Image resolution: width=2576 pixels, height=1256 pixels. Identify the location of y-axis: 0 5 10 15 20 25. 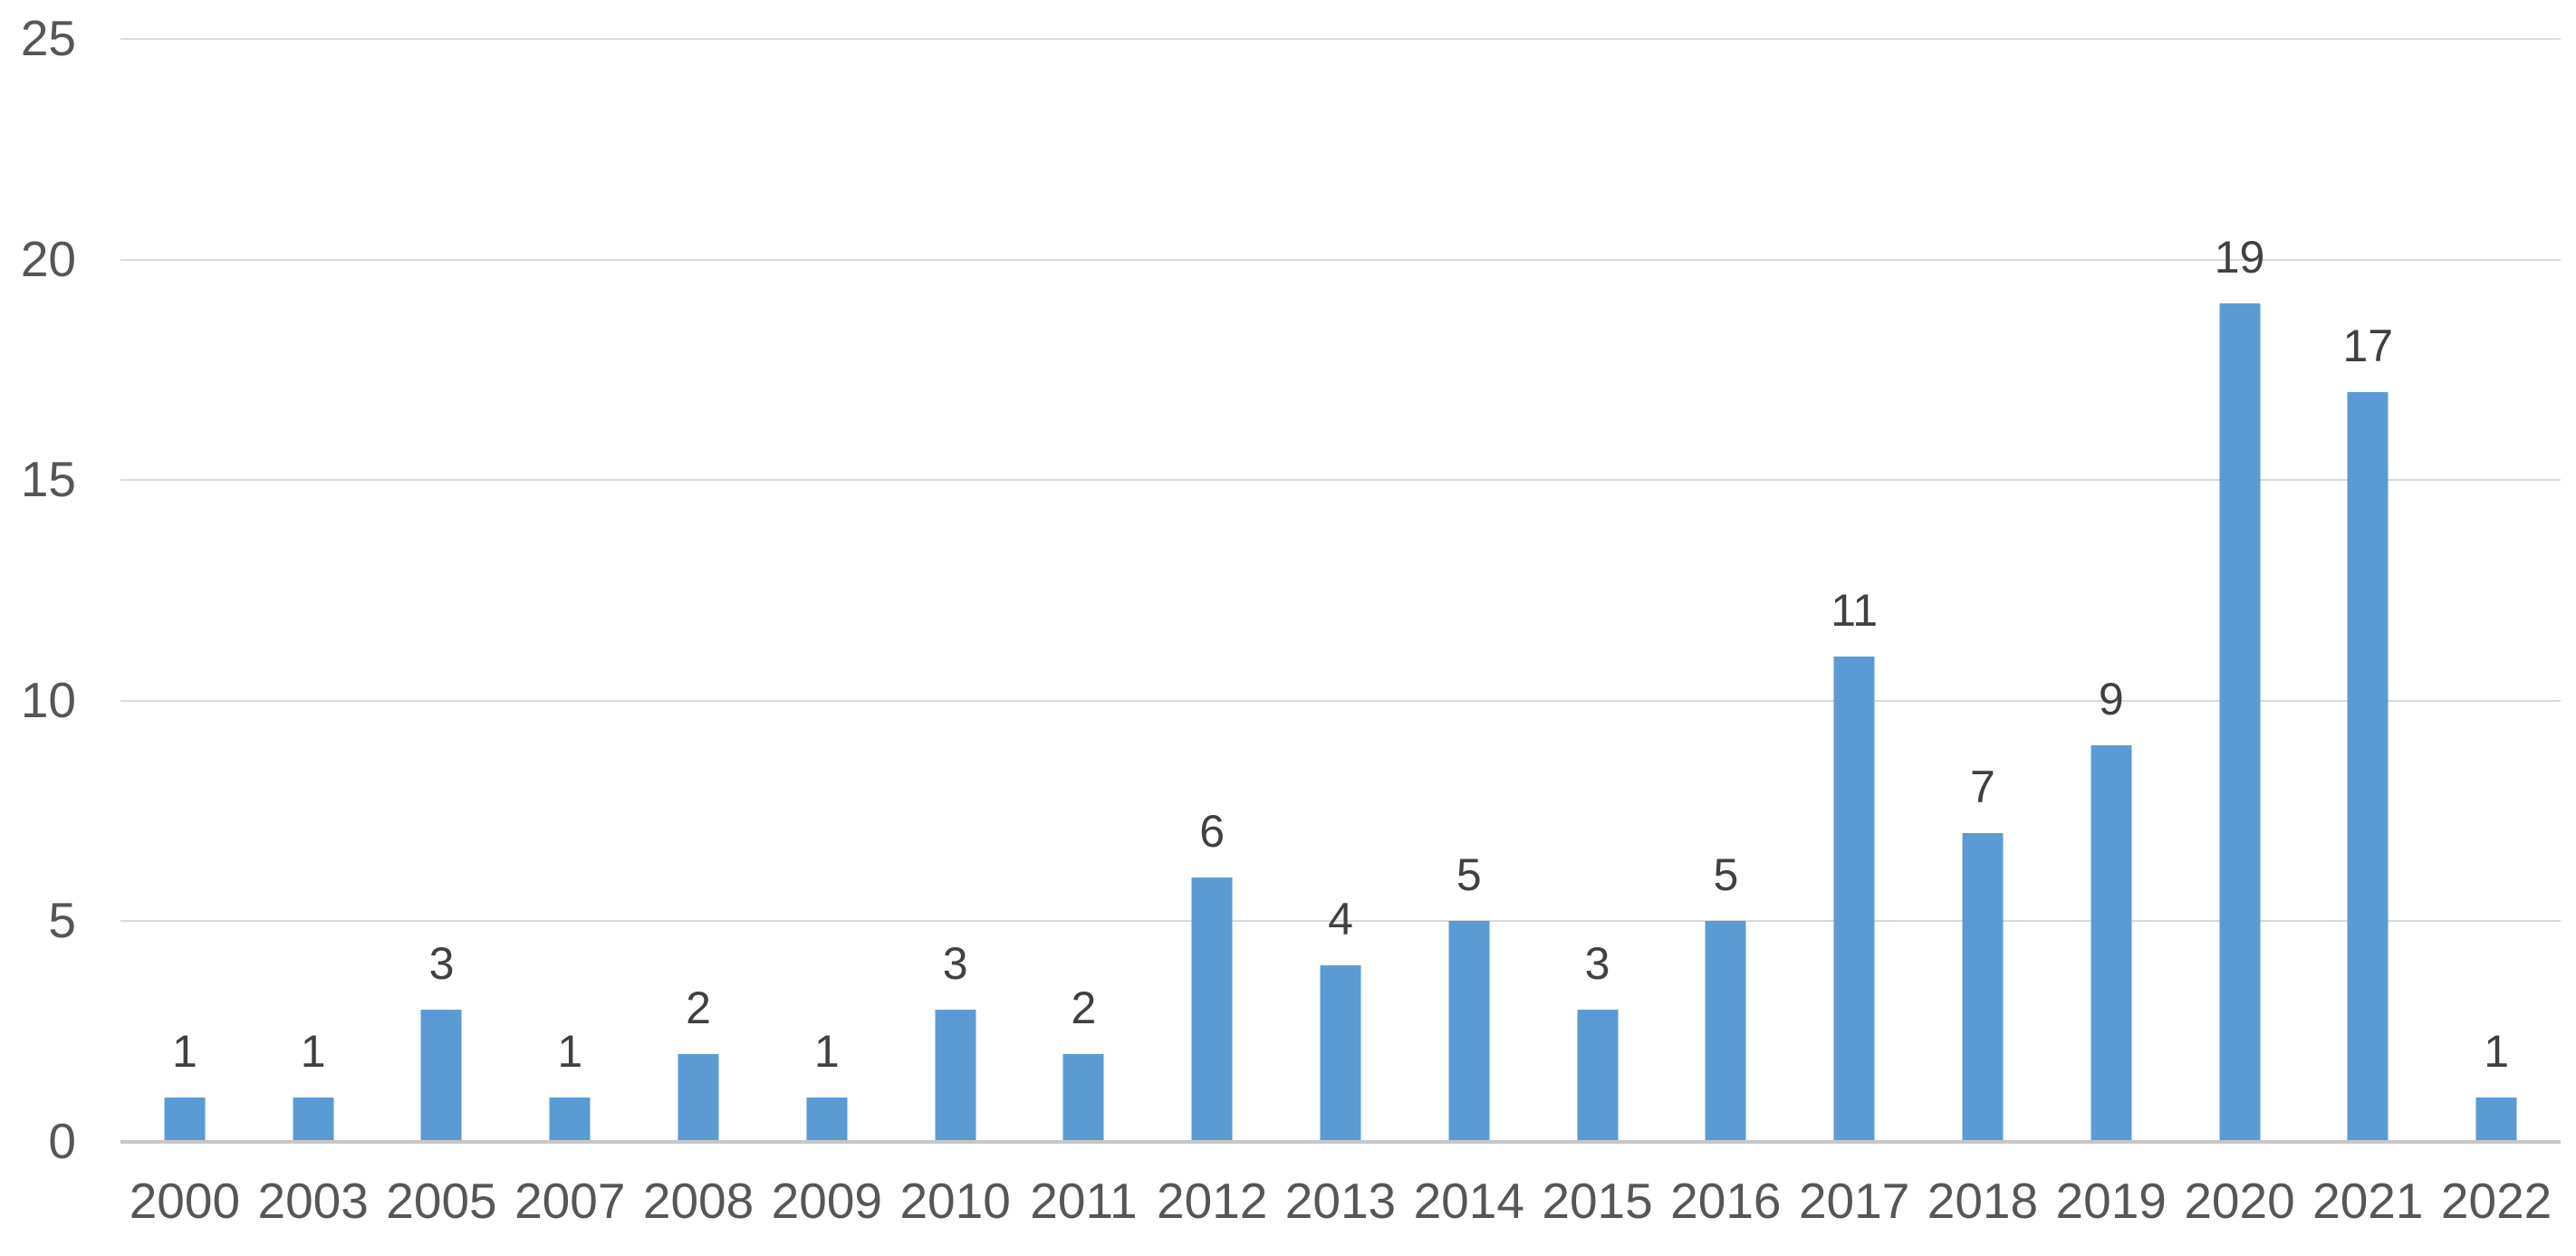
(38, 628).